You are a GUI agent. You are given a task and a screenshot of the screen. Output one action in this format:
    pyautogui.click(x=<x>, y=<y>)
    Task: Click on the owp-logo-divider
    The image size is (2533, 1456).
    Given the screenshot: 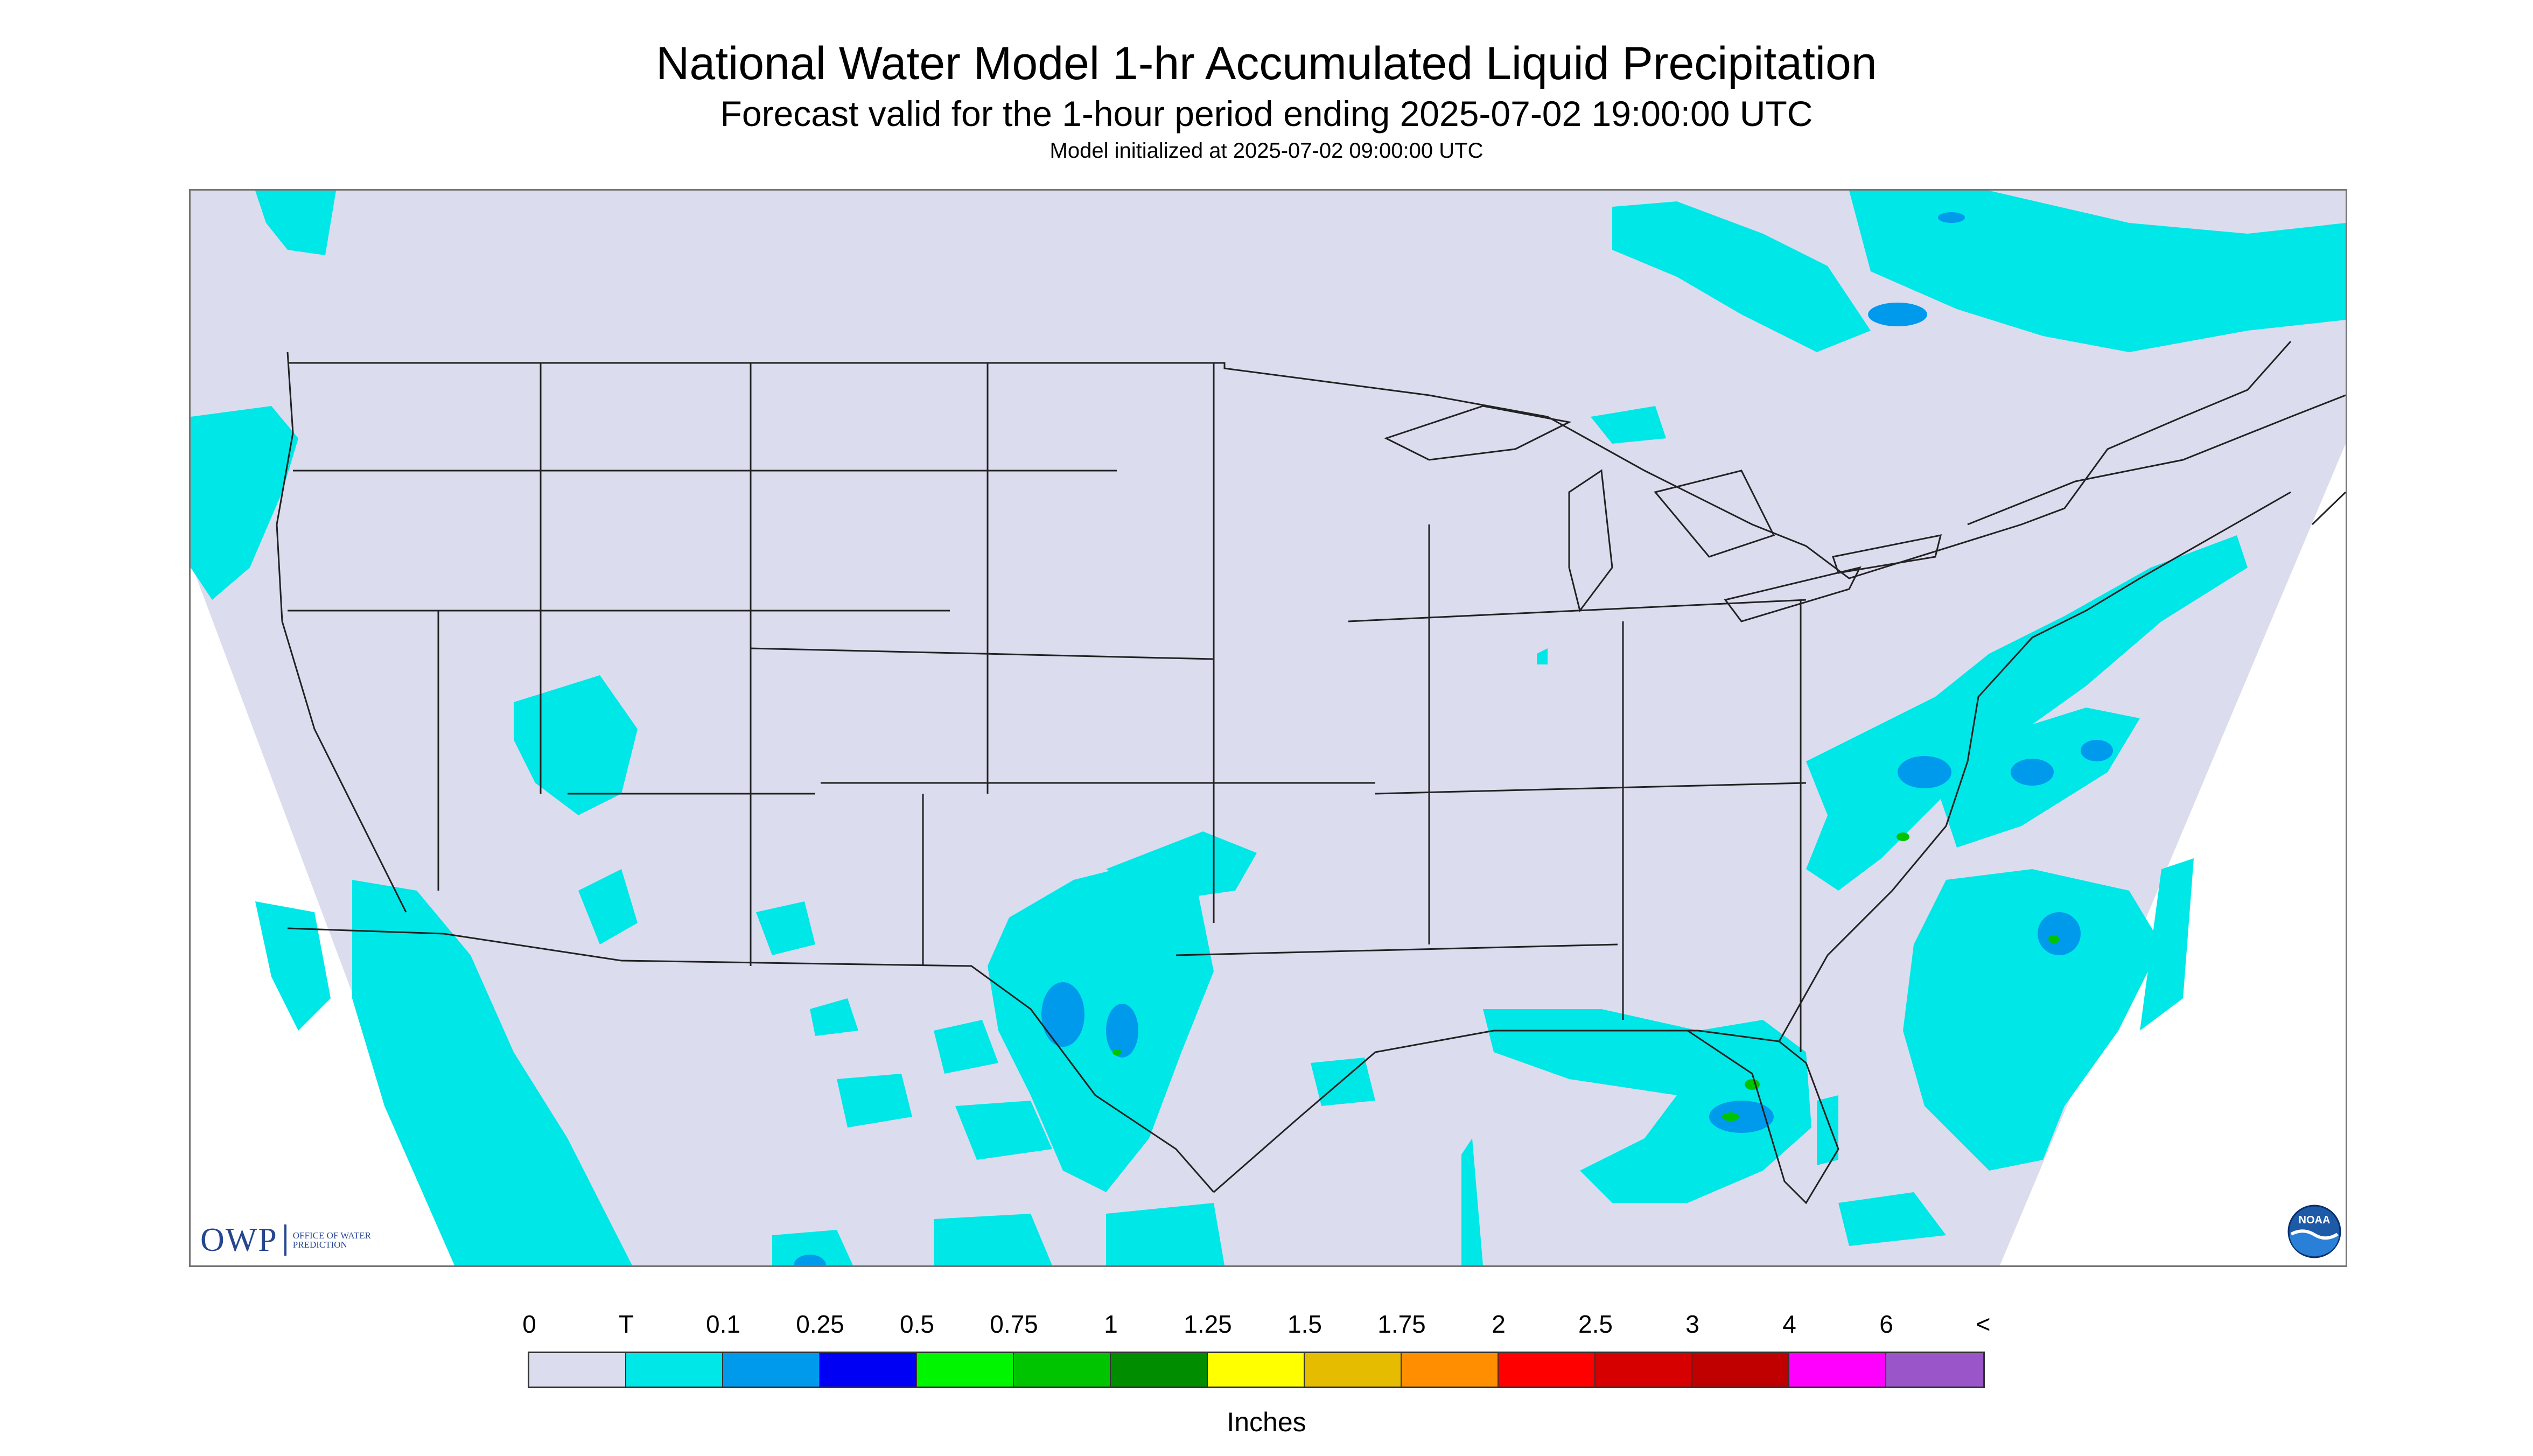 What is the action you would take?
    pyautogui.click(x=285, y=1240)
    